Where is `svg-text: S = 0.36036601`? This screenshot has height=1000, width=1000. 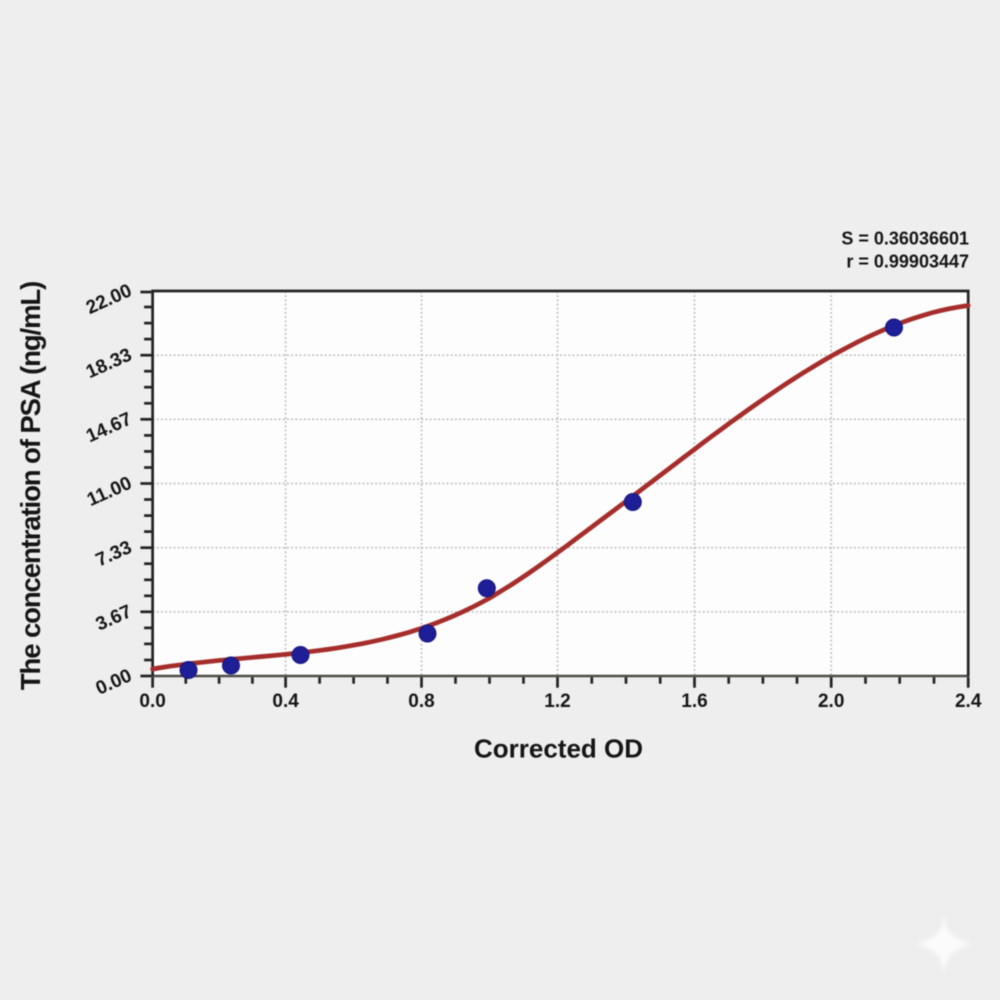 svg-text: S = 0.36036601 is located at coordinates (905, 239).